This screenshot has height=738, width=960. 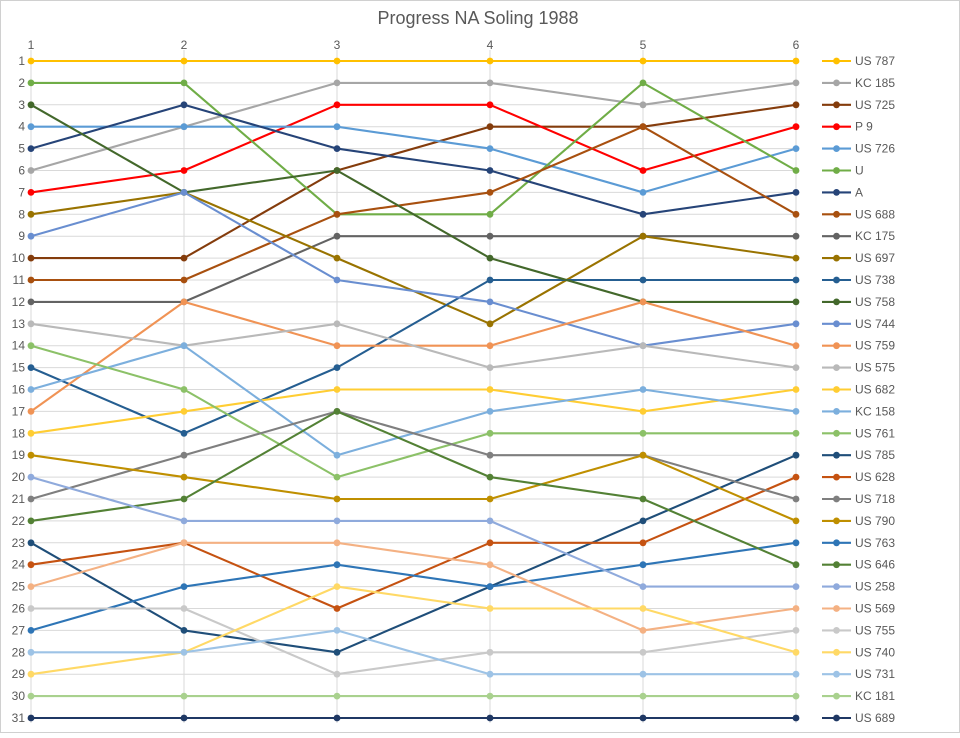 What do you see at coordinates (19, 587) in the screenshot?
I see `svg-text: 25` at bounding box center [19, 587].